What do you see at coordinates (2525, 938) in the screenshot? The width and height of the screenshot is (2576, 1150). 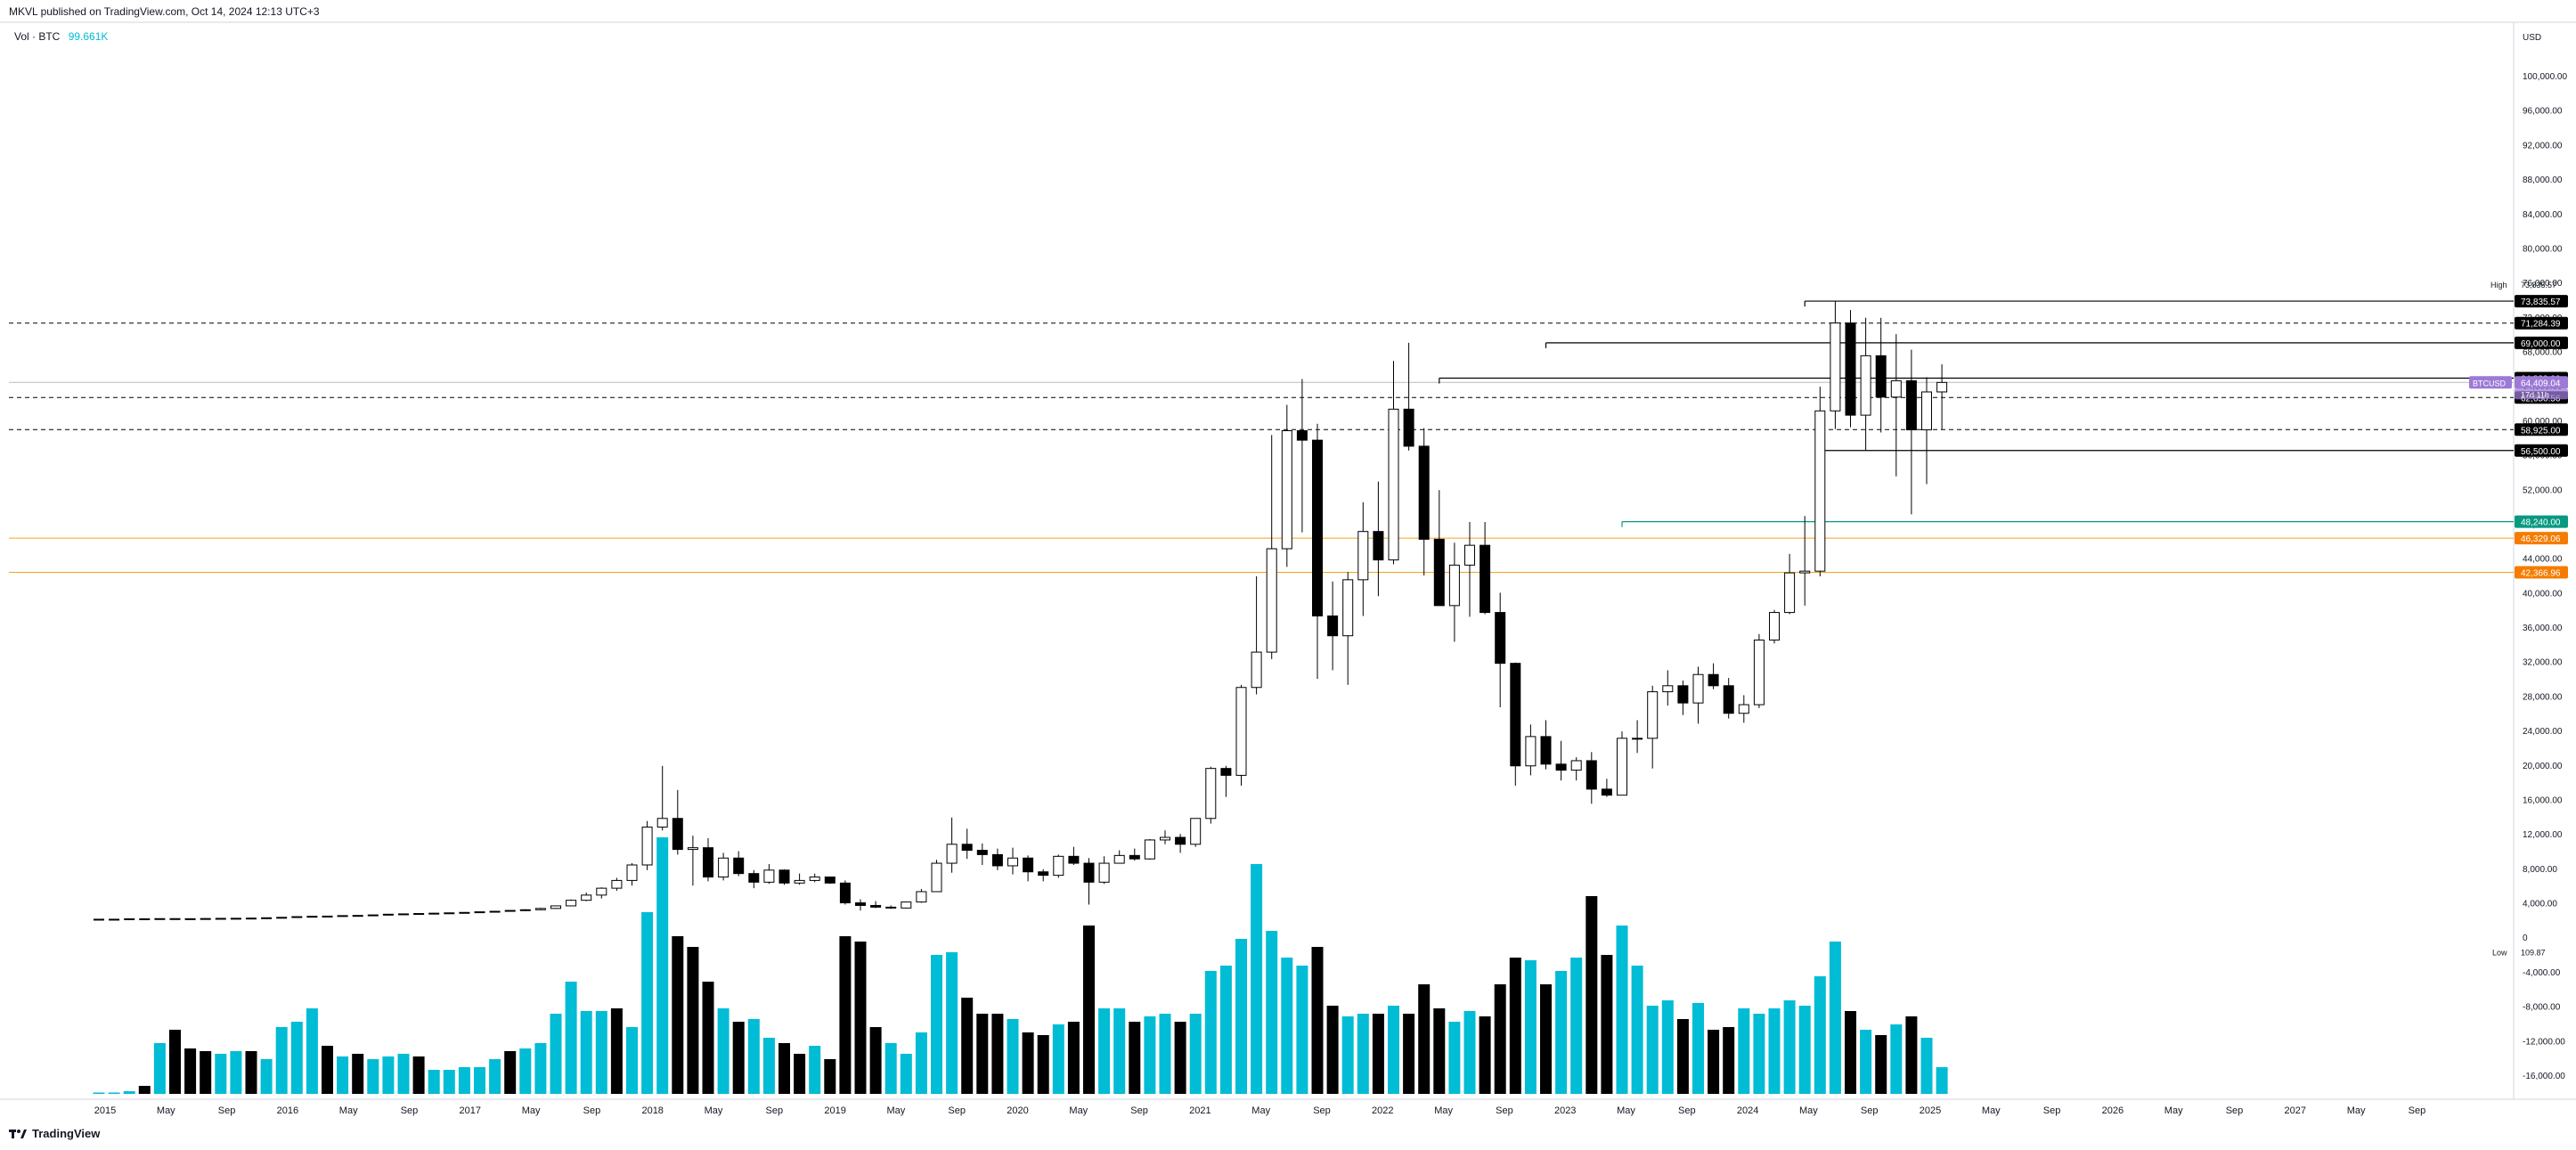 I see `y-tick-label: 0` at bounding box center [2525, 938].